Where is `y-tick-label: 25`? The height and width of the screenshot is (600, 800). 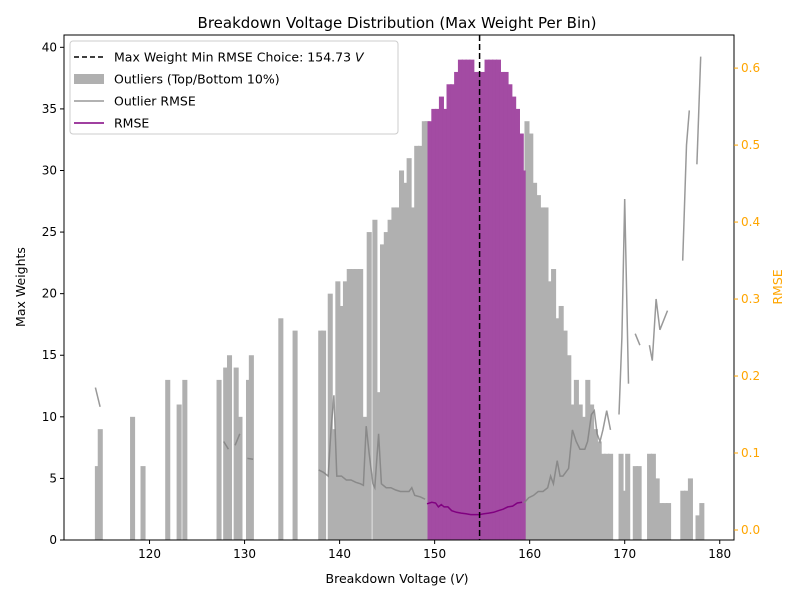 y-tick-label: 25 is located at coordinates (49, 232).